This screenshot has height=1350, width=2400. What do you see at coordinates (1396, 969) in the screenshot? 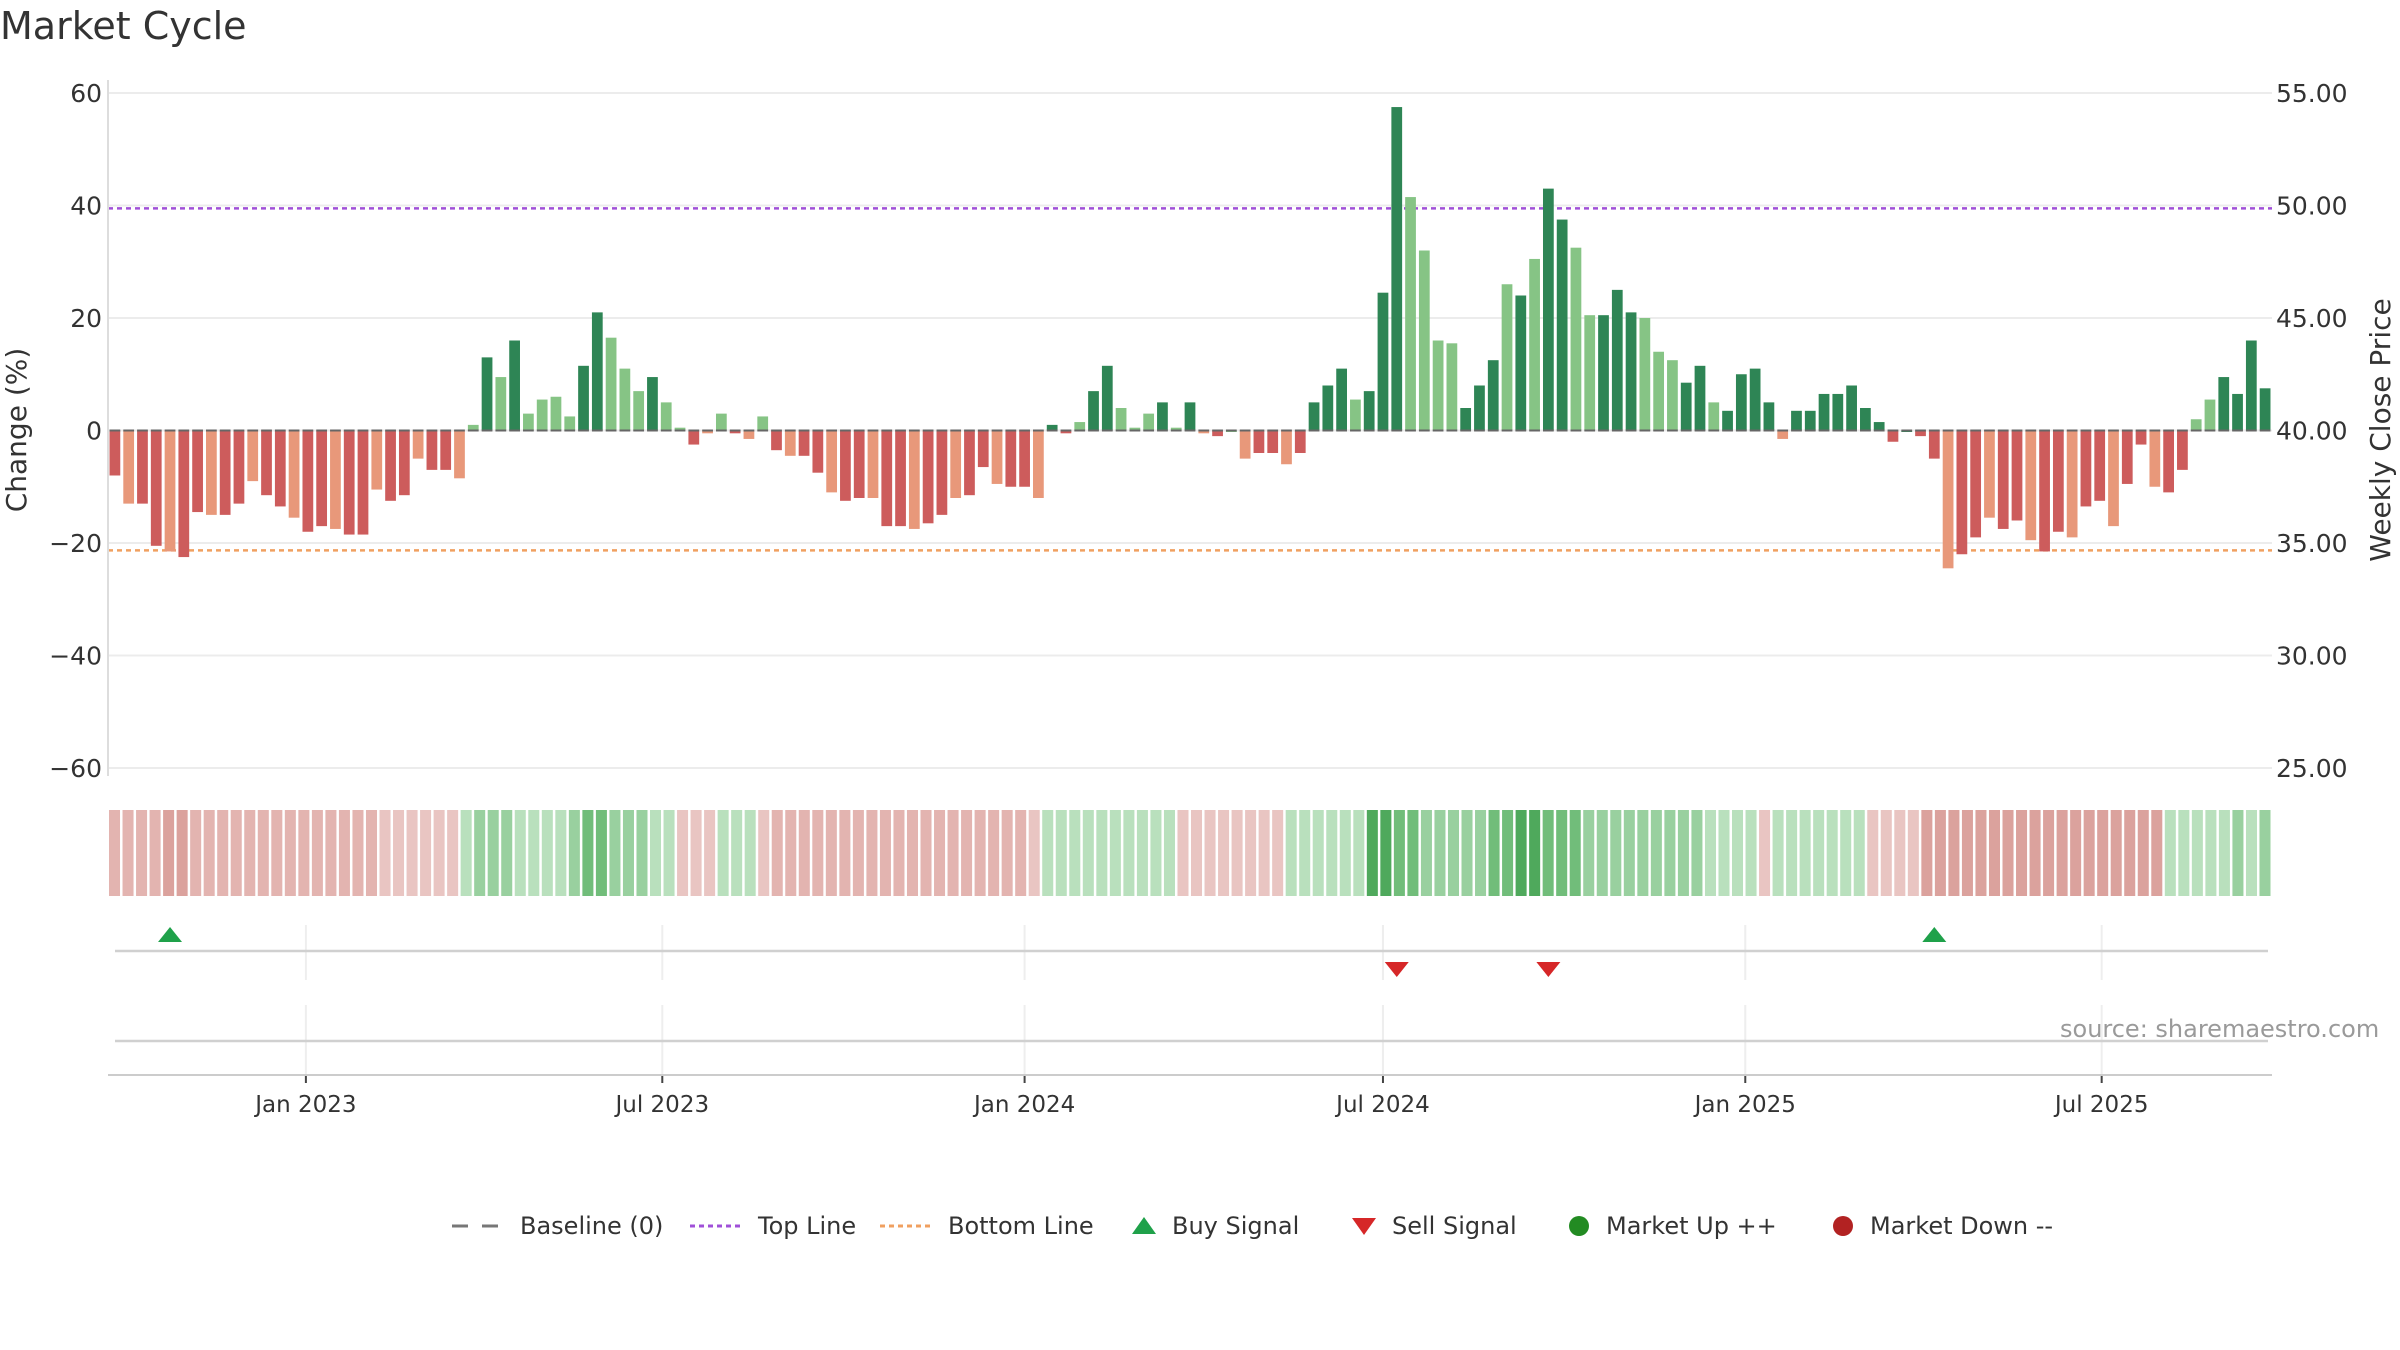
I see `sell-signal-marker` at bounding box center [1396, 969].